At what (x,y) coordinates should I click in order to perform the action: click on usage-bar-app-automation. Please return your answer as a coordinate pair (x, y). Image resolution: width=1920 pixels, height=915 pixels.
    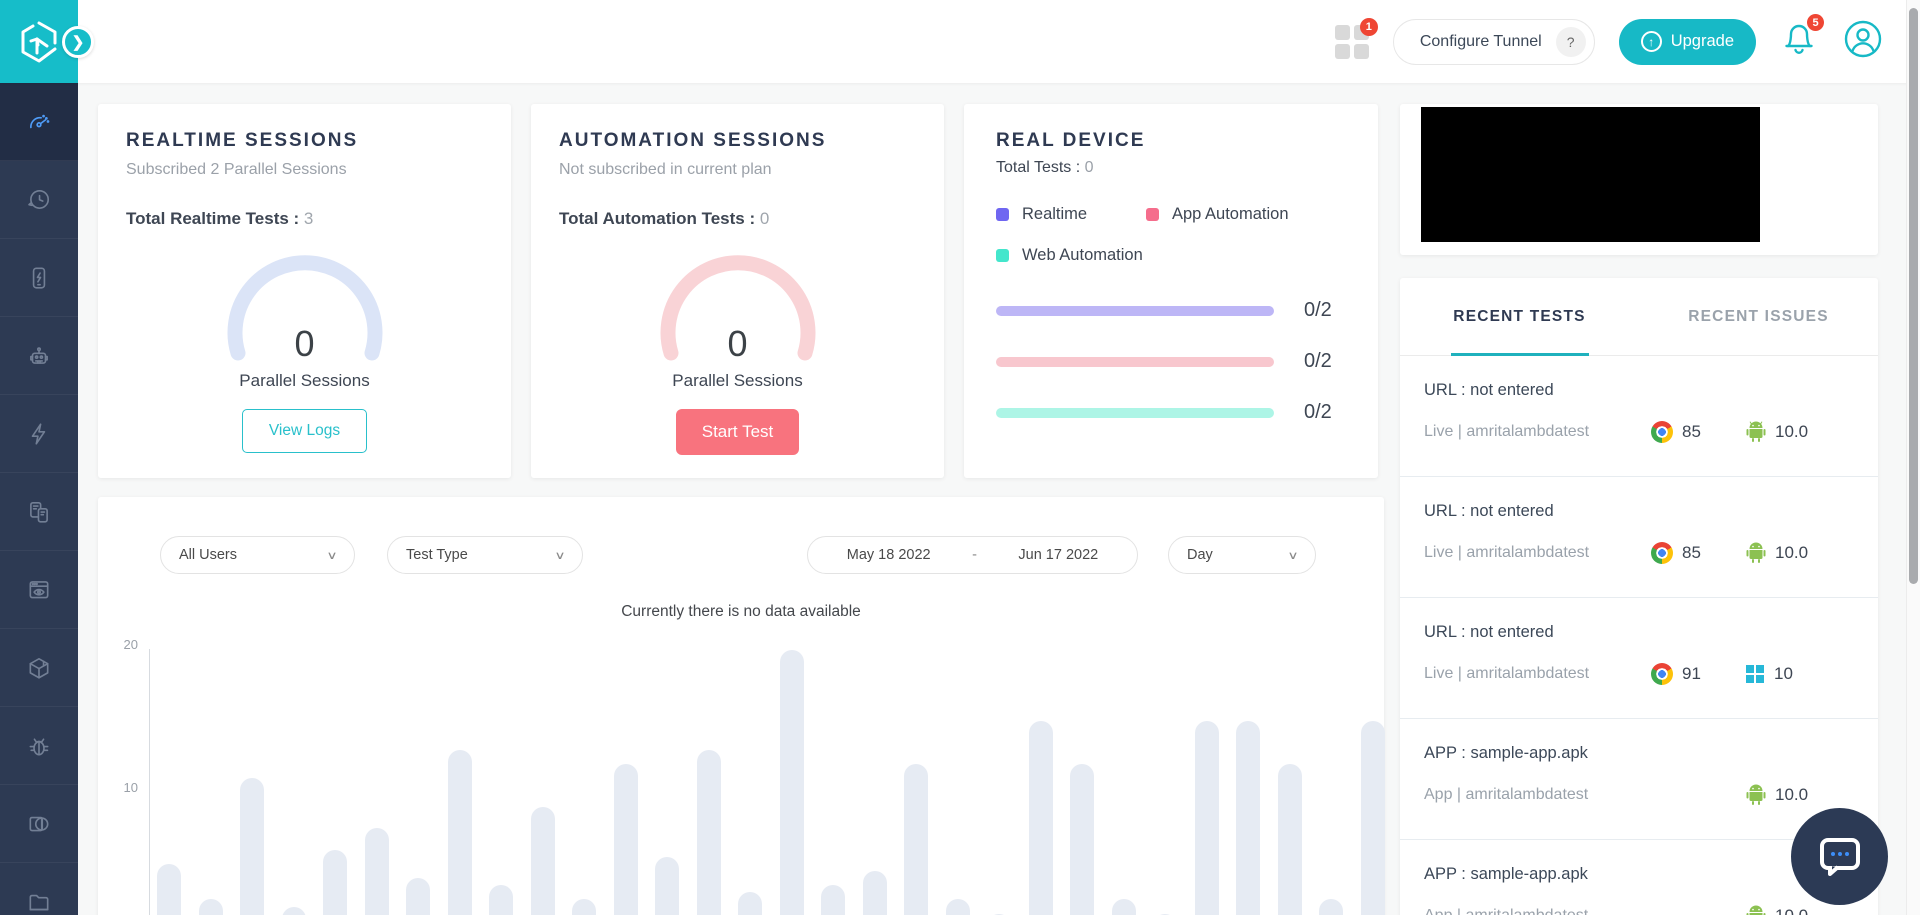
    Looking at the image, I should click on (1135, 361).